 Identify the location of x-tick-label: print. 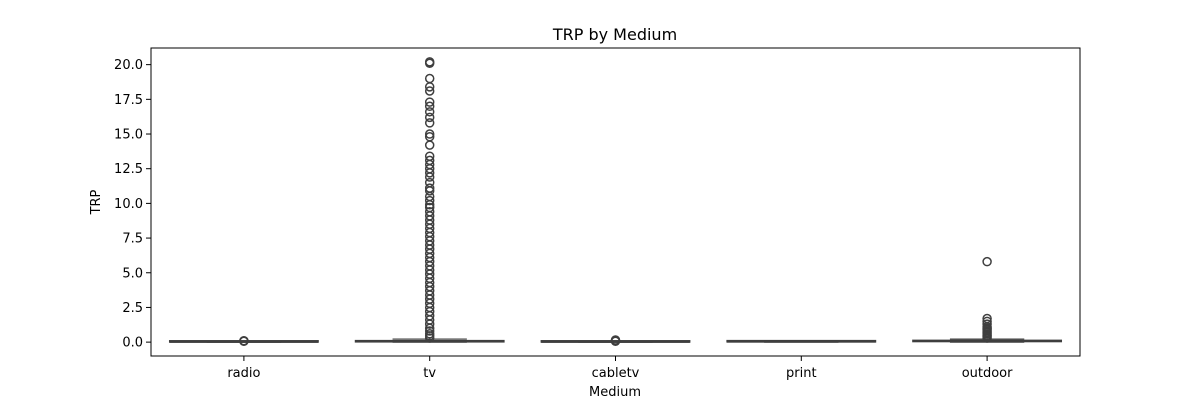
(801, 373).